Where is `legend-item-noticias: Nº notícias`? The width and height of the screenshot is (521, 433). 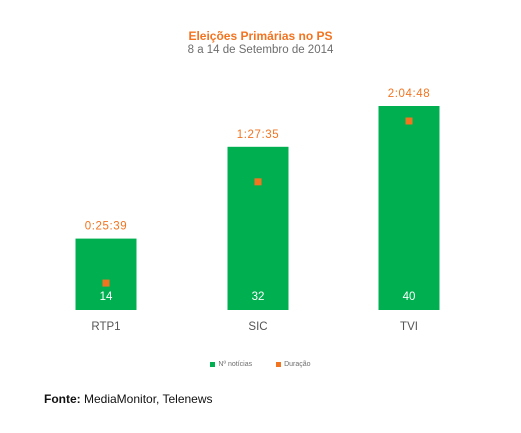
legend-item-noticias: Nº notícias is located at coordinates (231, 364).